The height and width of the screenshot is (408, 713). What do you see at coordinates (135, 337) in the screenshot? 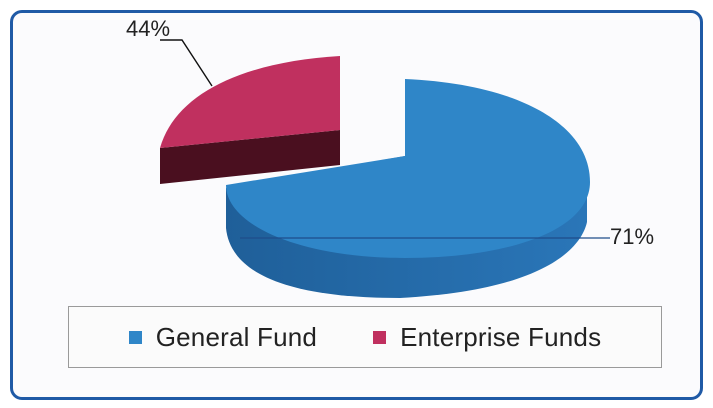
I see `legend-swatch-general-fund` at bounding box center [135, 337].